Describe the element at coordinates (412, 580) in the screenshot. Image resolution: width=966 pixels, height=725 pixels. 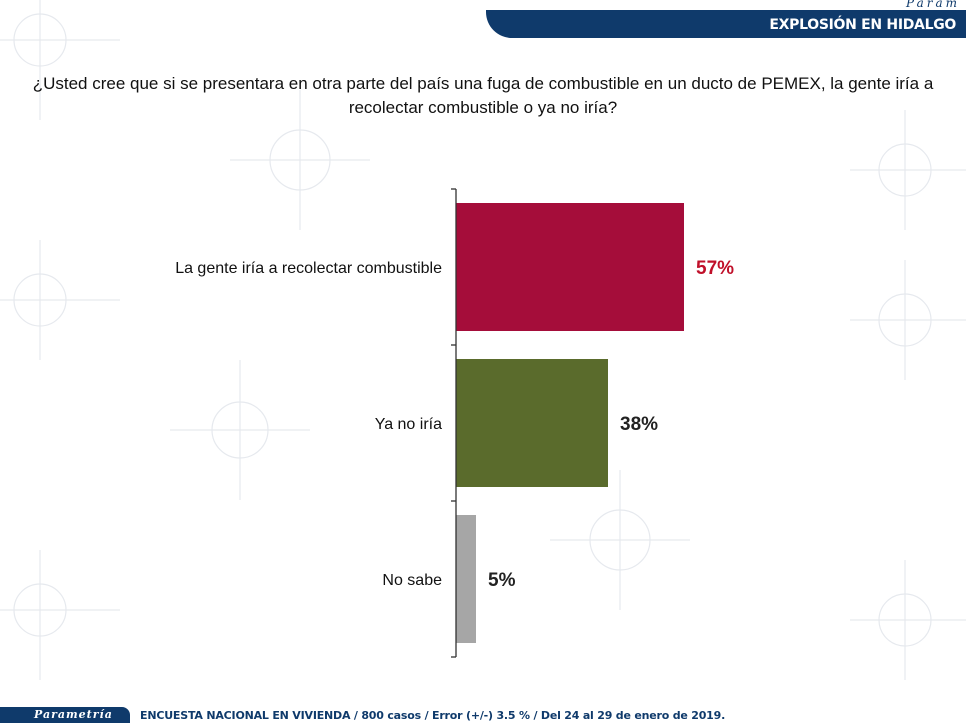
I see `category-label-3: No sabe` at that location.